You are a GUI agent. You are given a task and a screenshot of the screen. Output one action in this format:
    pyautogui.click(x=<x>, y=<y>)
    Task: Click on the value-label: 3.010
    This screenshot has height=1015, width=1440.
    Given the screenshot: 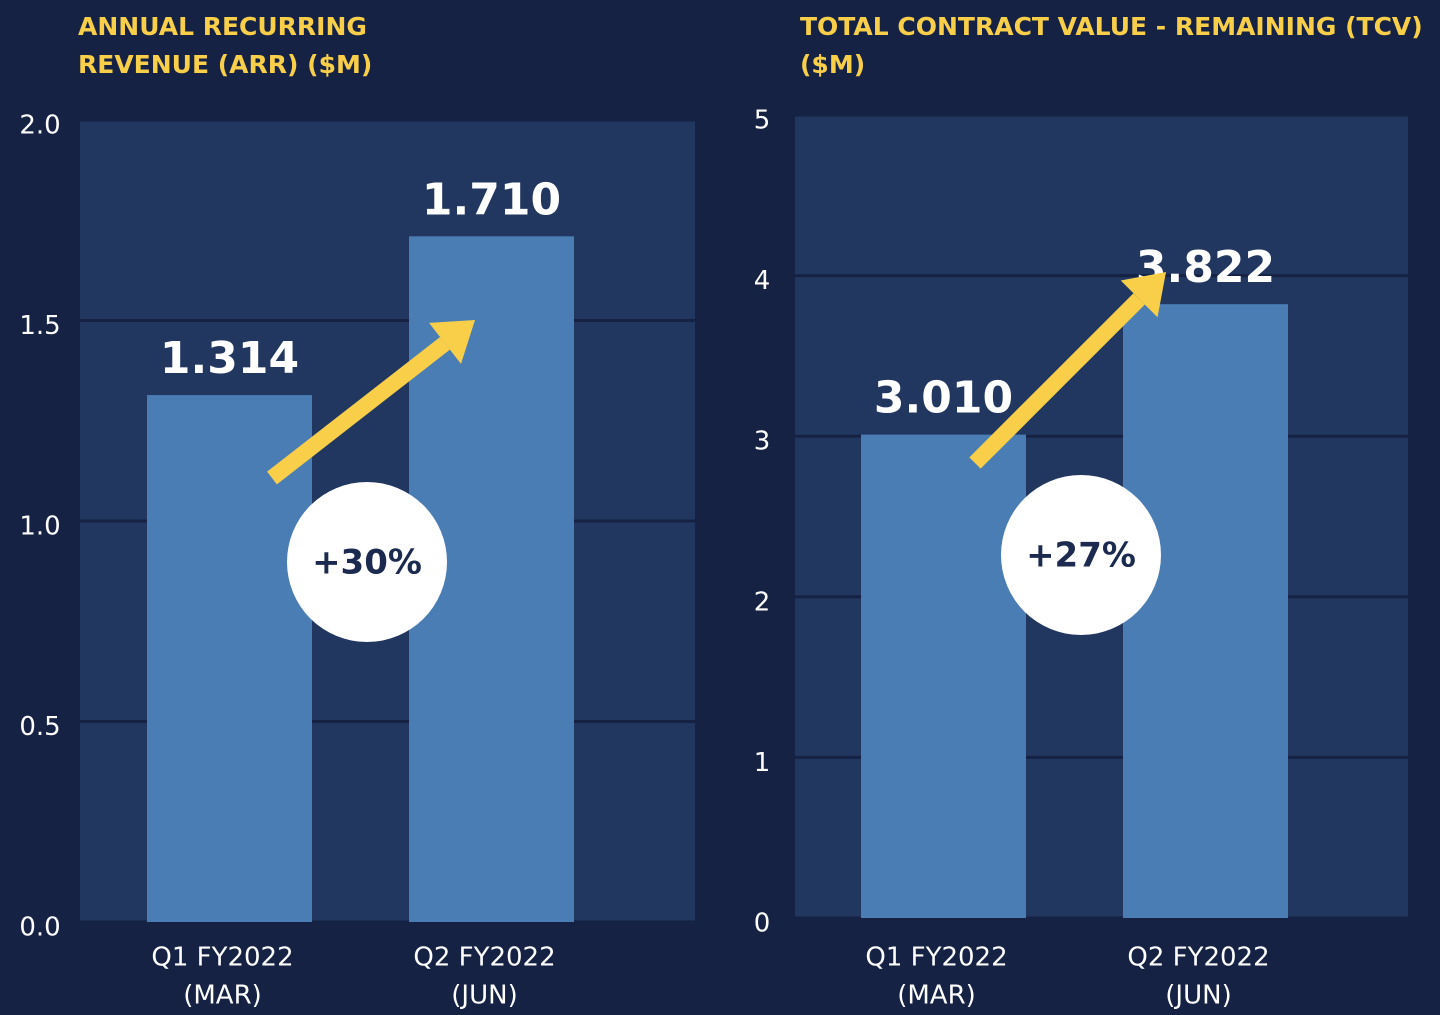 What is the action you would take?
    pyautogui.click(x=943, y=398)
    